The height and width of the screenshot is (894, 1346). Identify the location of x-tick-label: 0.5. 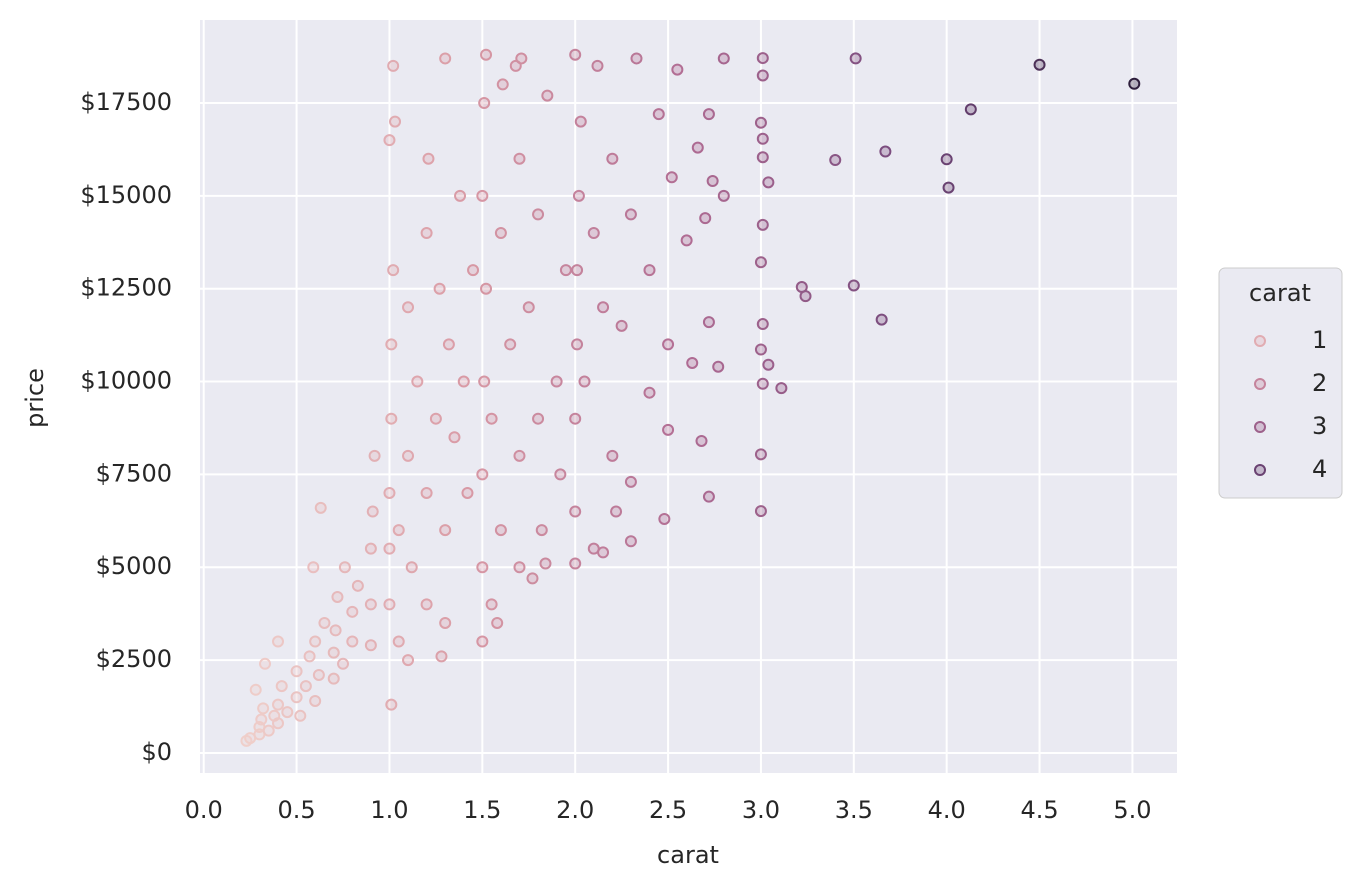
(296, 810).